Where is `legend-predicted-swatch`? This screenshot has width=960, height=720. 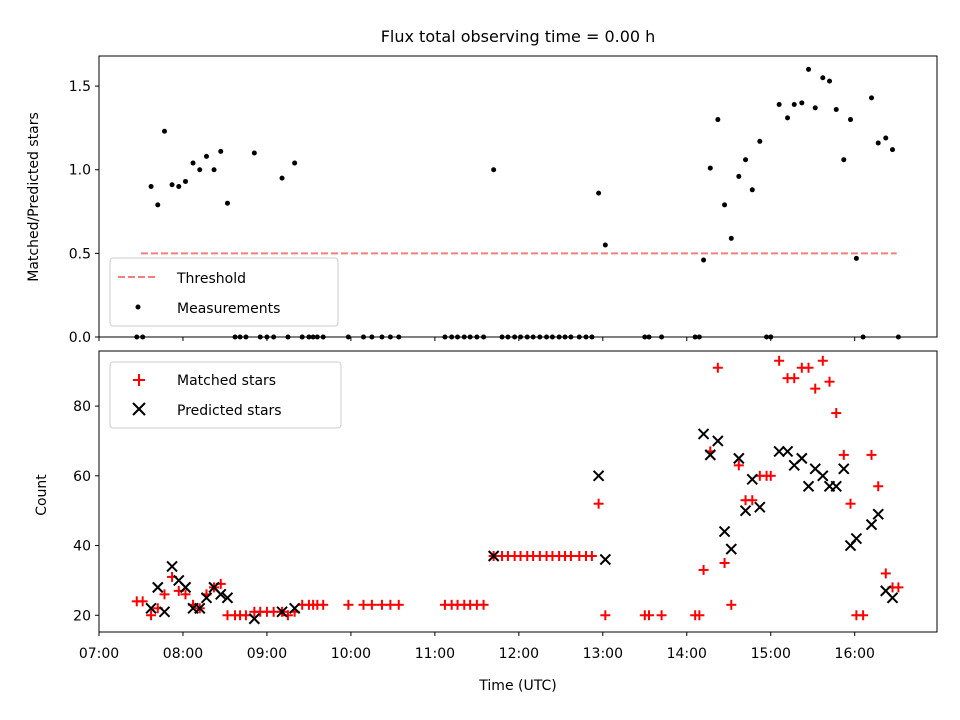
legend-predicted-swatch is located at coordinates (139, 409).